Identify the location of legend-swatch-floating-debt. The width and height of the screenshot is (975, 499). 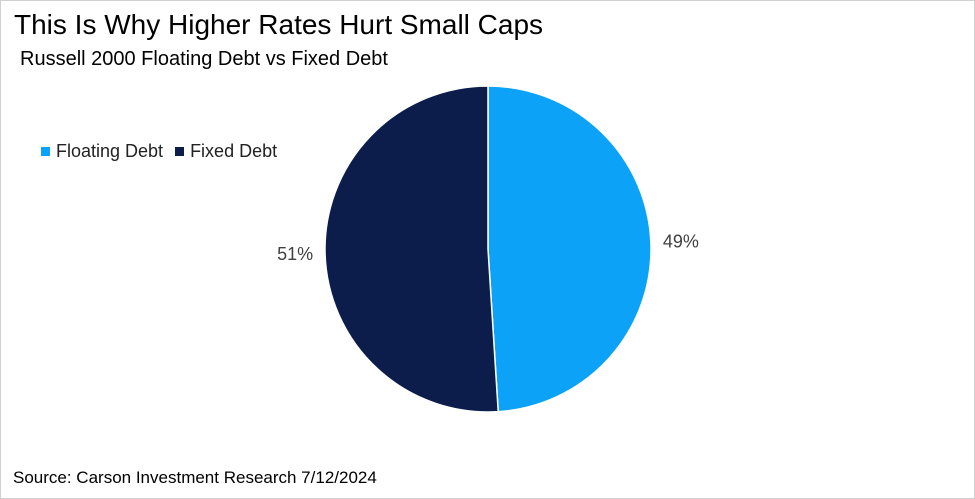
(45, 151).